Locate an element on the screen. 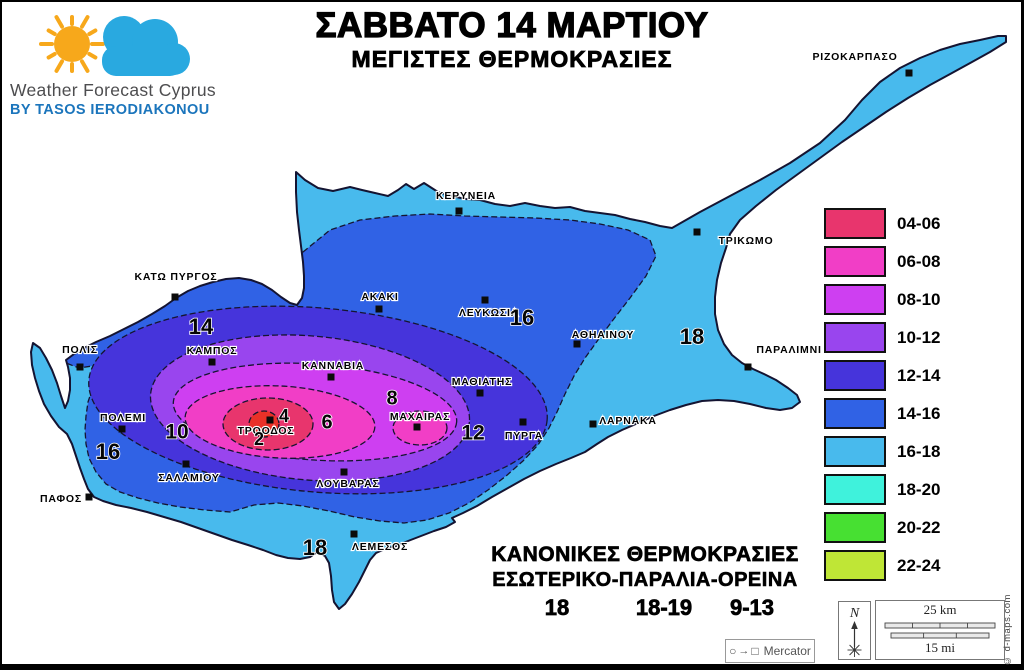 The width and height of the screenshot is (1024, 670). projection-label: Mercator is located at coordinates (787, 651).